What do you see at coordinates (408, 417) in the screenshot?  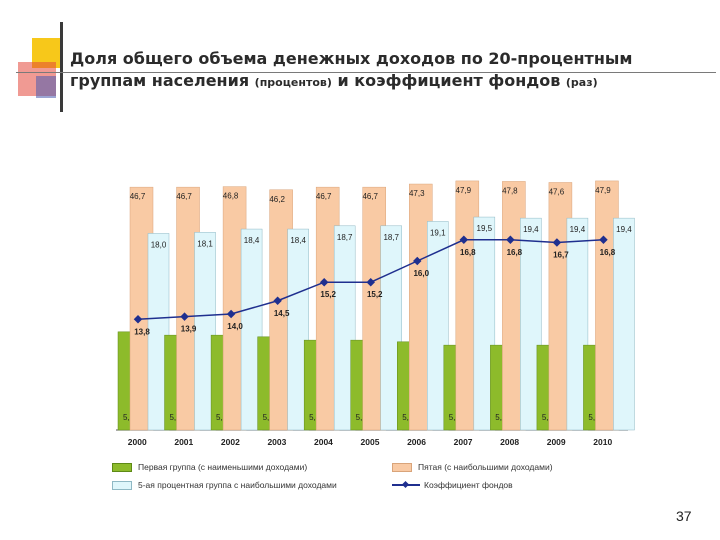 I see `bar-label-first-group: 5,3` at bounding box center [408, 417].